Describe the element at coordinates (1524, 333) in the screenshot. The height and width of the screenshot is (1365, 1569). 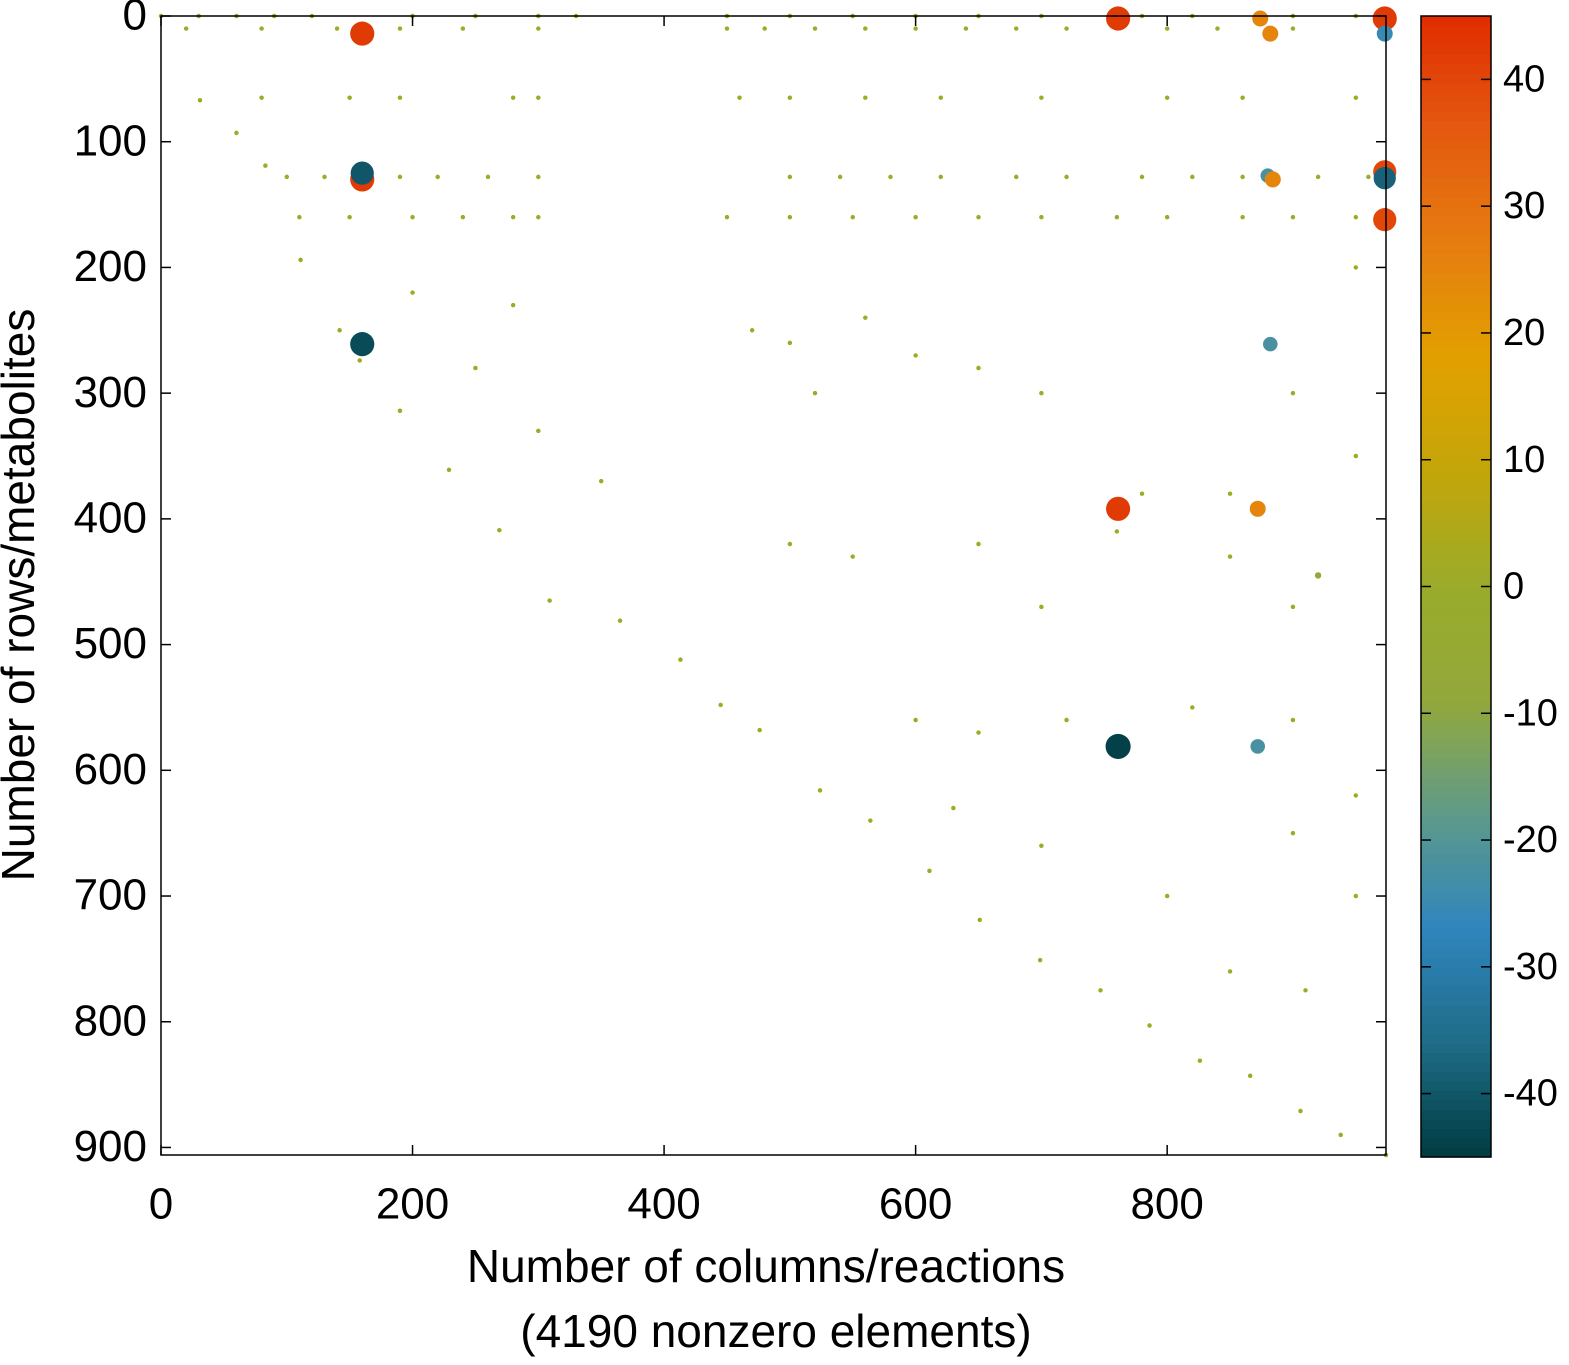
I see `colorbar-tick-label: 20` at that location.